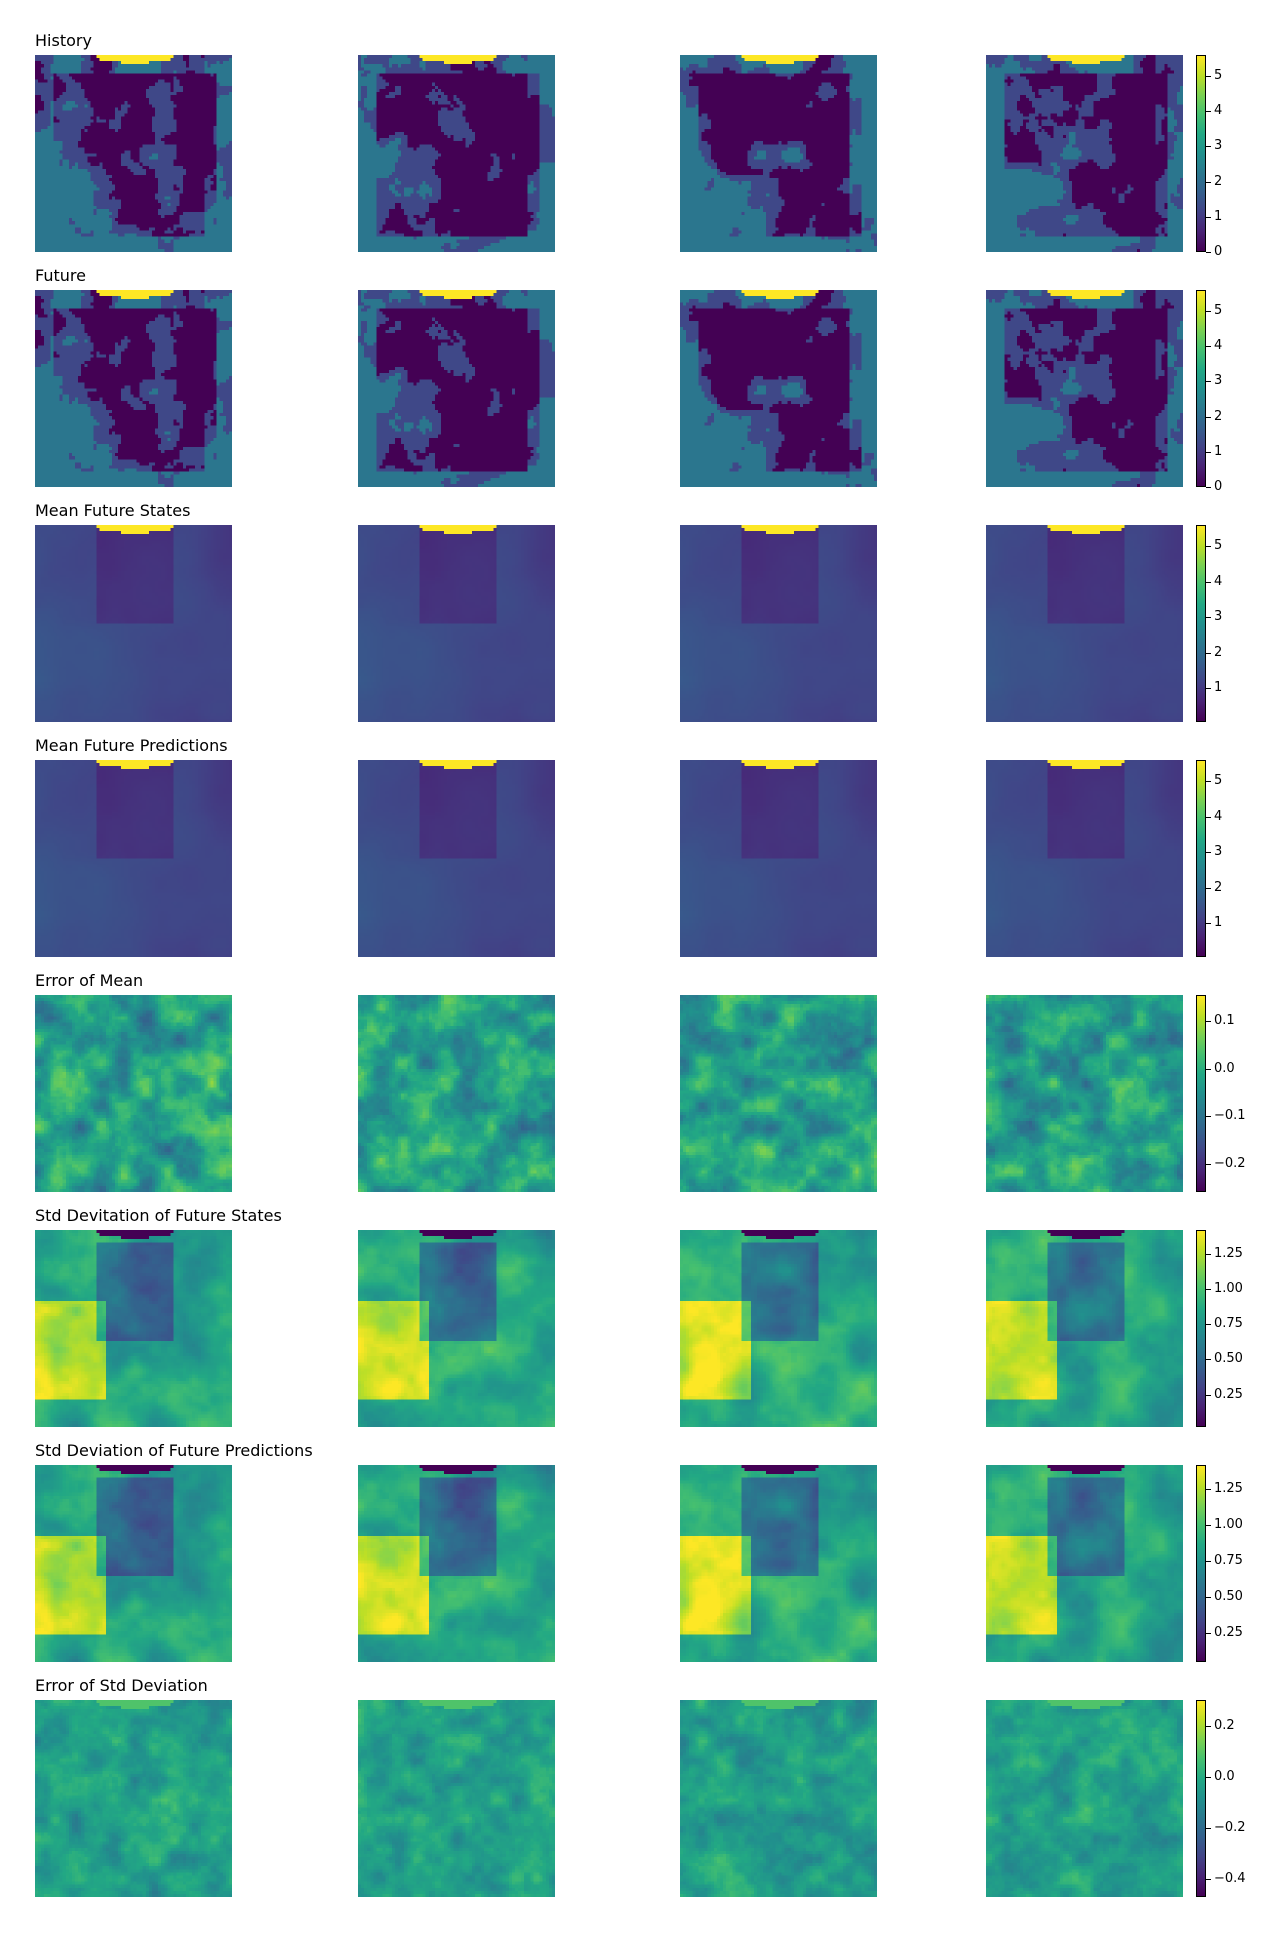 The height and width of the screenshot is (1945, 1287). Describe the element at coordinates (63, 40) in the screenshot. I see `row-title: History` at that location.